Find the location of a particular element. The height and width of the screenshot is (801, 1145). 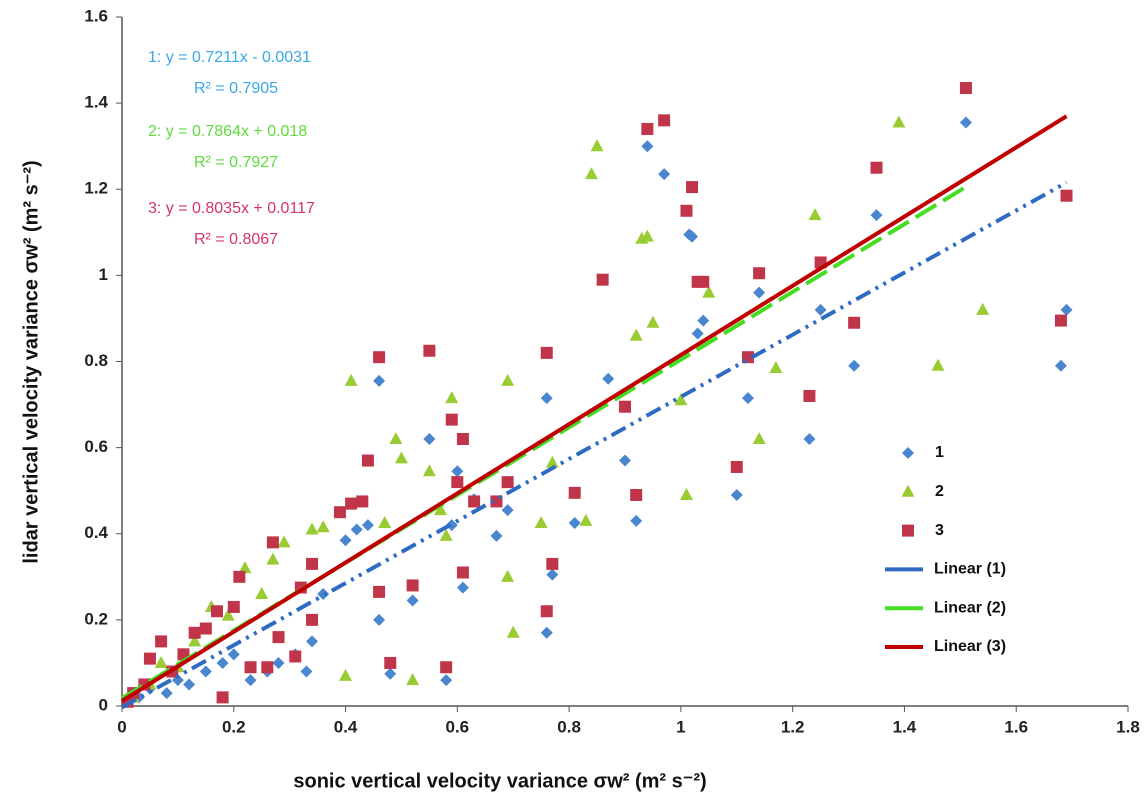

equation: R² = 0.8067 is located at coordinates (236, 239).